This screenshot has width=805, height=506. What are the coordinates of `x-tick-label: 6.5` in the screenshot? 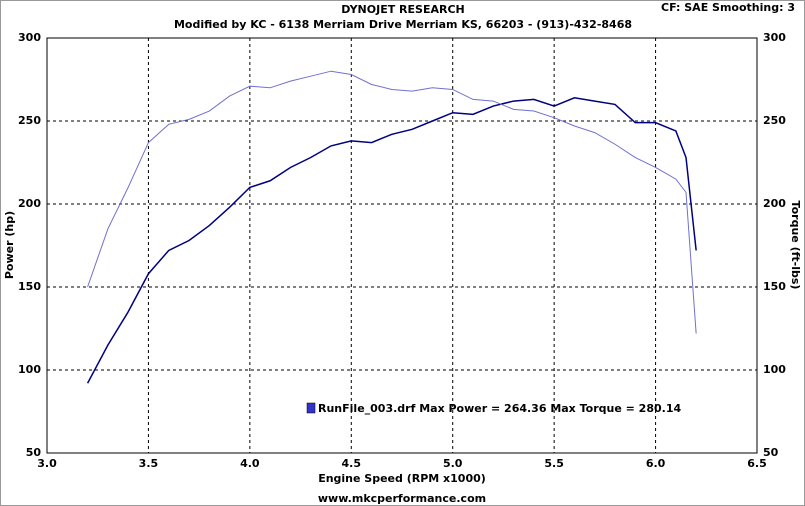 It's located at (757, 463).